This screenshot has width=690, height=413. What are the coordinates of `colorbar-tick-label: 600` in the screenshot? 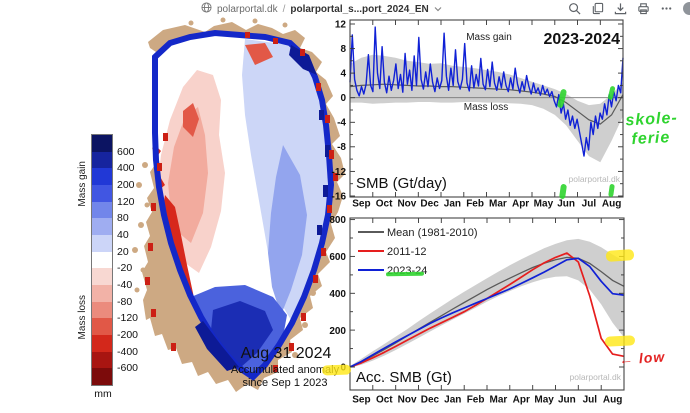 It's located at (126, 151).